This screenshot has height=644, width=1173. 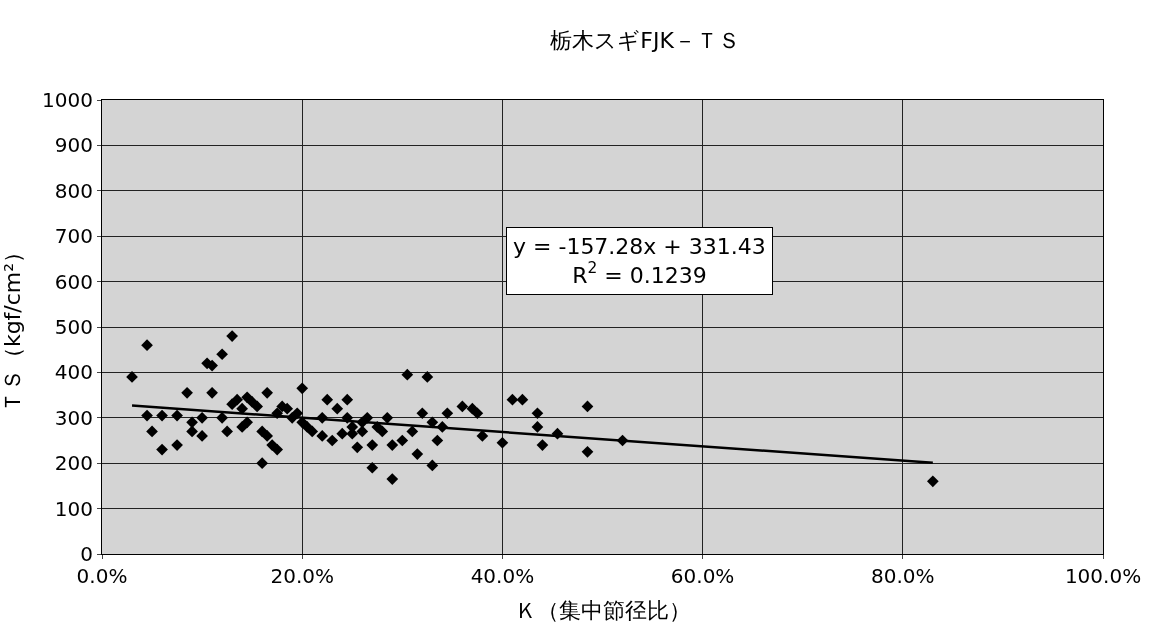 What do you see at coordinates (645, 40) in the screenshot?
I see `chart-title: 栃木スギFJK－ＴＳ` at bounding box center [645, 40].